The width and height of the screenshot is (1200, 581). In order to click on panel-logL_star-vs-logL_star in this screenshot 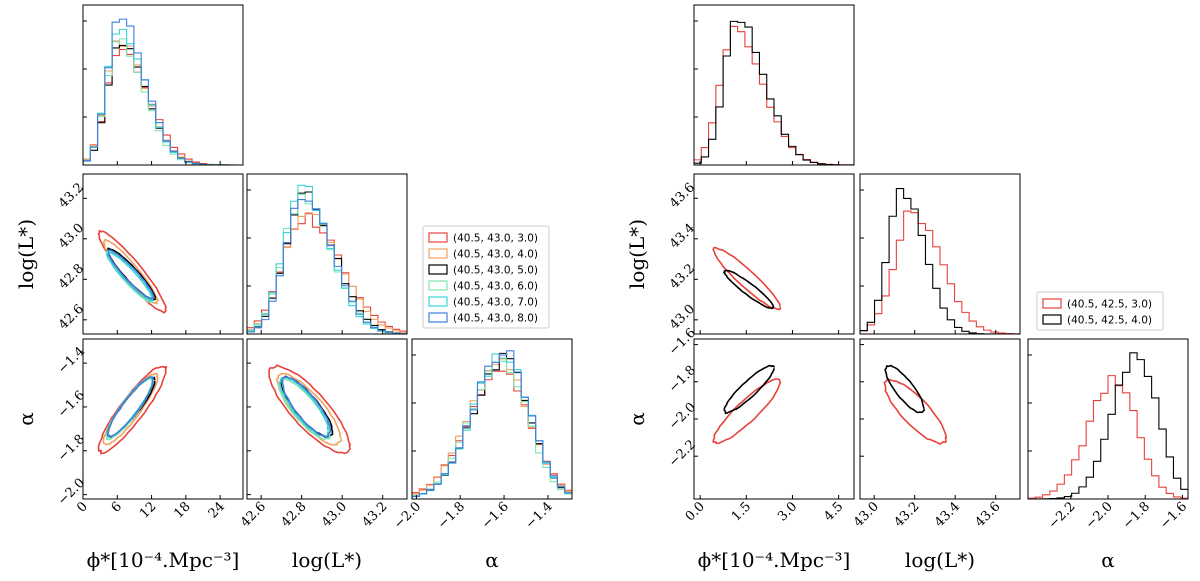, I will do `click(327, 254)`.